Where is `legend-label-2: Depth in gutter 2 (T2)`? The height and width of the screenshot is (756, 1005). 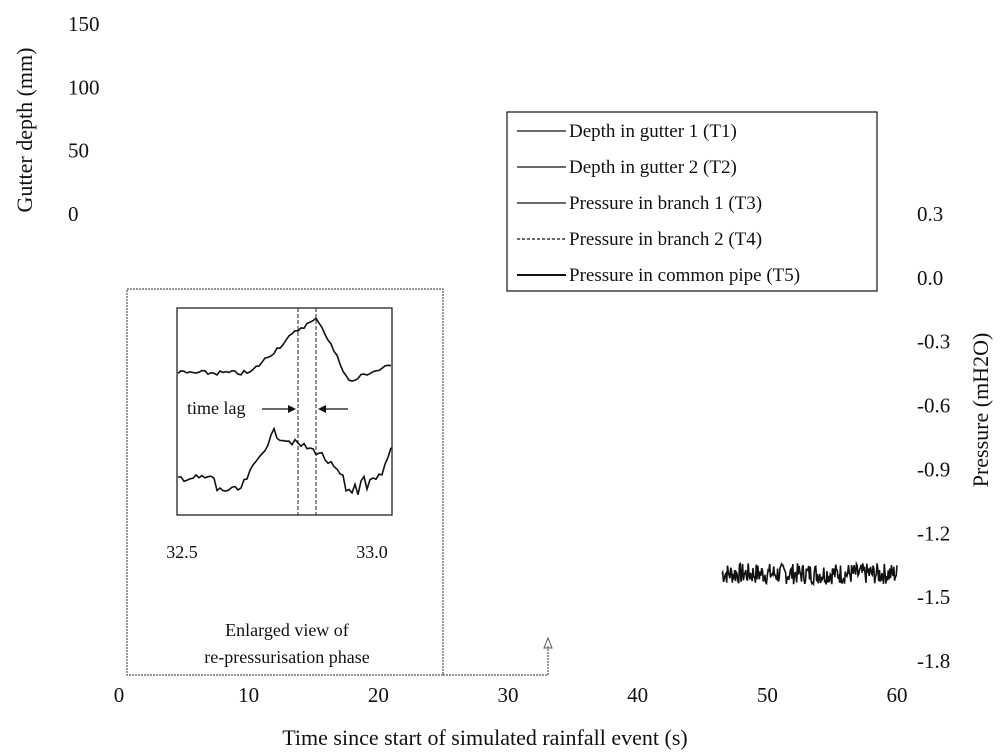
legend-label-2: Depth in gutter 2 (T2) is located at coordinates (653, 167).